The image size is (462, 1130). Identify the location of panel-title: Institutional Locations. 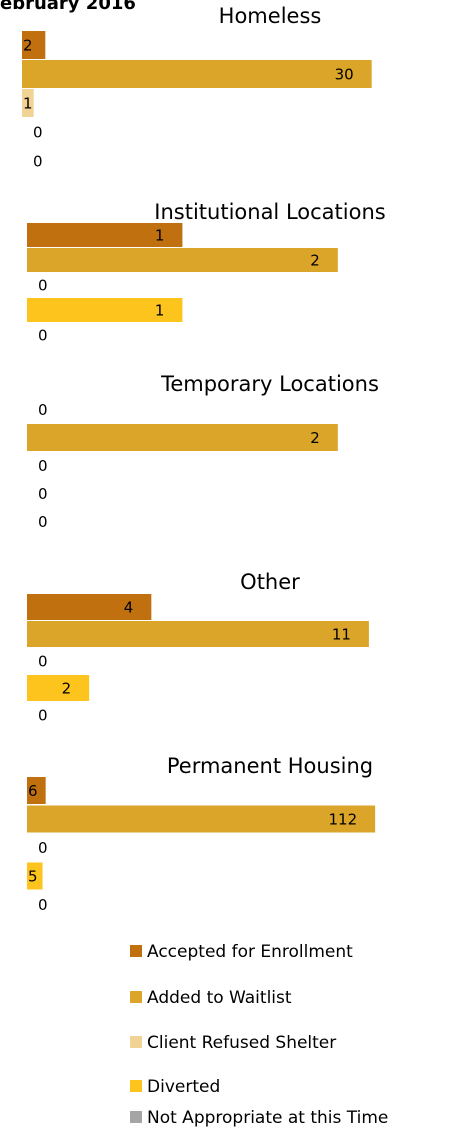
(269, 212).